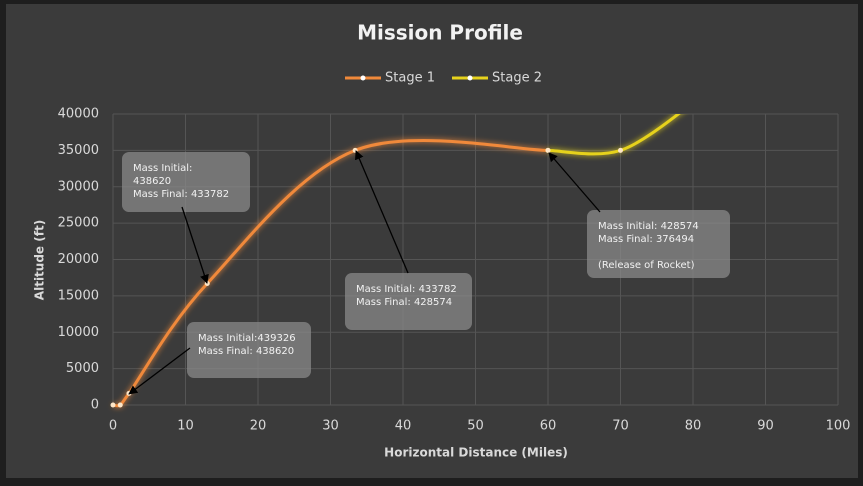 The image size is (863, 486). I want to click on y-tick-label: 15000, so click(78, 295).